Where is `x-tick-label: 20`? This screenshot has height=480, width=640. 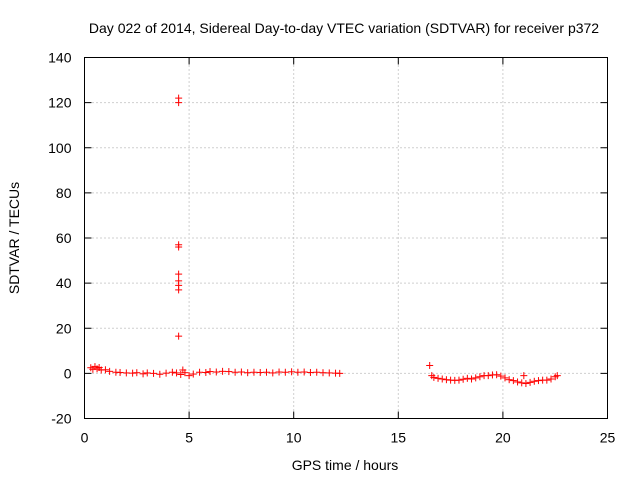 x-tick-label: 20 is located at coordinates (503, 438).